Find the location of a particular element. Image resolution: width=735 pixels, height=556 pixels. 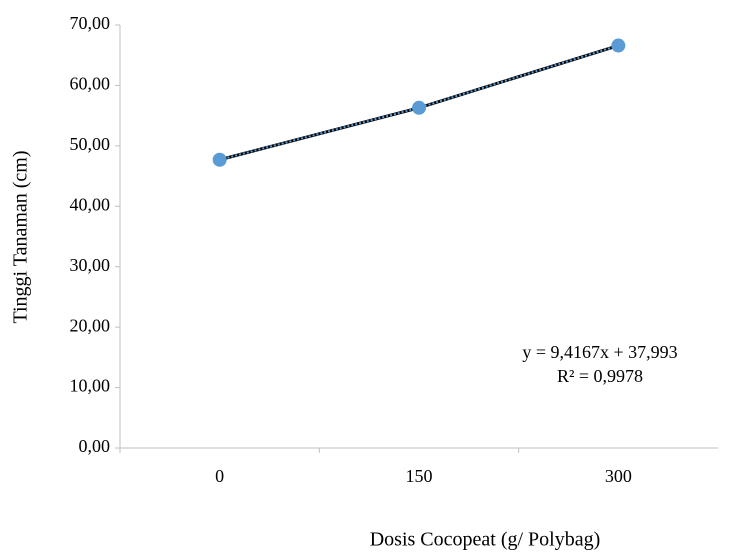

y-tick-label: 0,00 is located at coordinates (95, 446).